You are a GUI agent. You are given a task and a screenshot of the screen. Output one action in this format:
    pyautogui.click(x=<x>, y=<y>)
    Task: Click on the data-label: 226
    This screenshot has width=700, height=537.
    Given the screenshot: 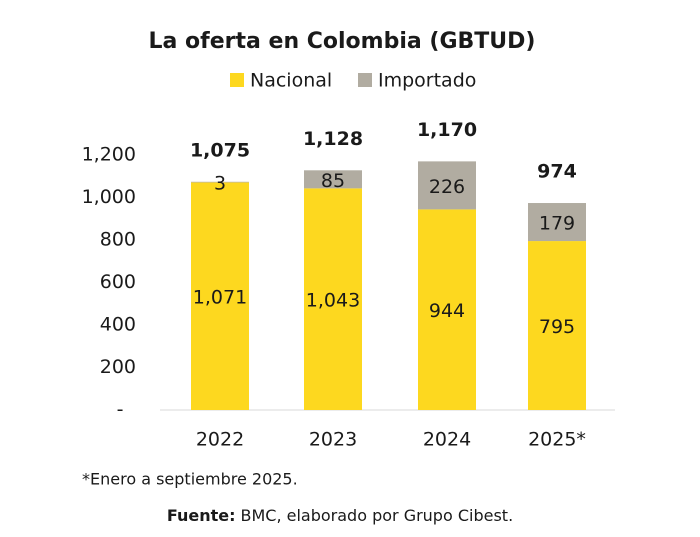 What is the action you would take?
    pyautogui.click(x=447, y=187)
    